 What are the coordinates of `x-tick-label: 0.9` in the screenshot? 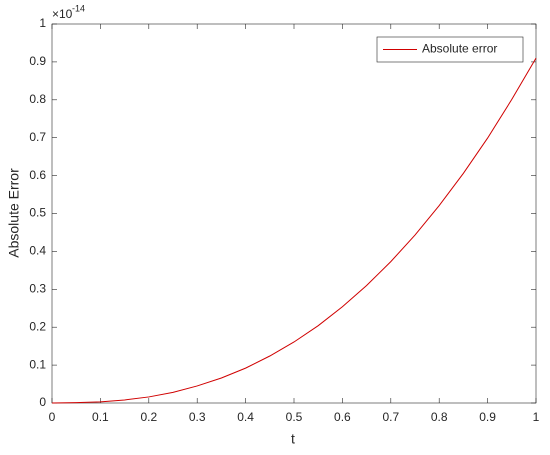 It's located at (487, 417).